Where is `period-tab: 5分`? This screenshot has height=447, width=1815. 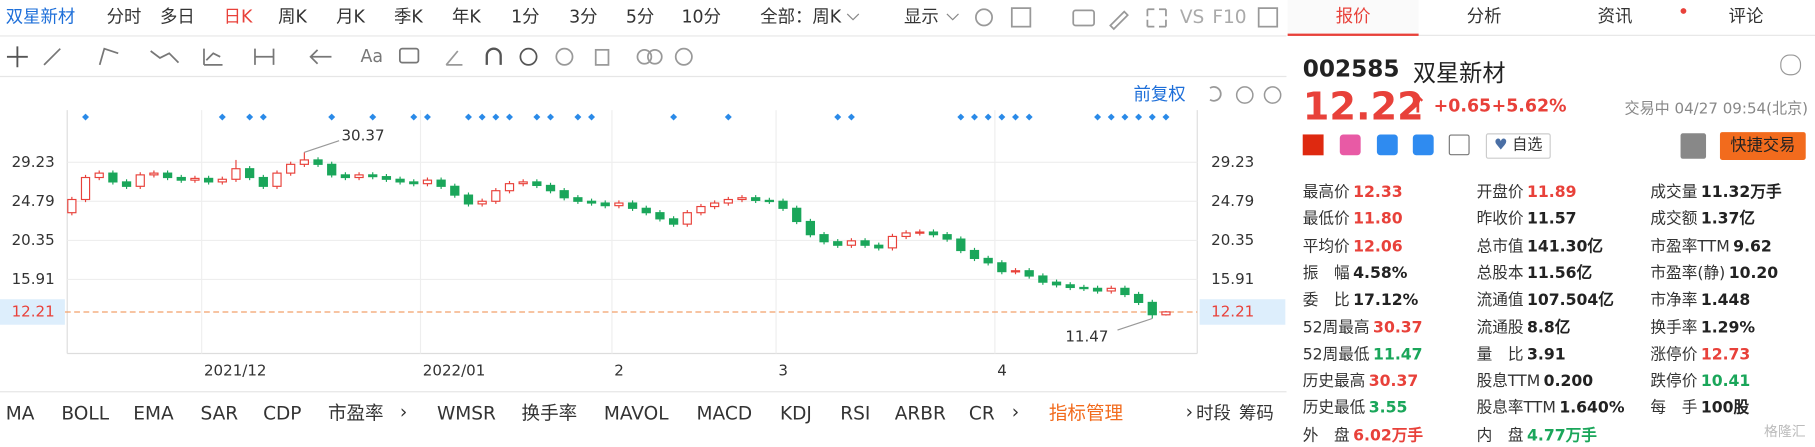 period-tab: 5分 is located at coordinates (640, 17).